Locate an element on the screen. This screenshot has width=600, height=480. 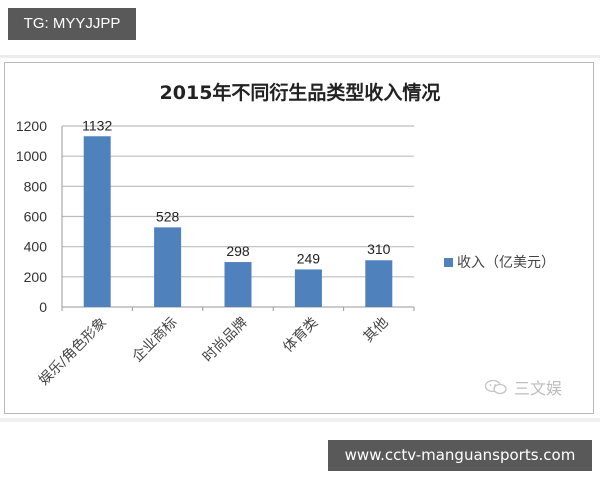
tg-badge: TG: MYYJJPP is located at coordinates (72, 24).